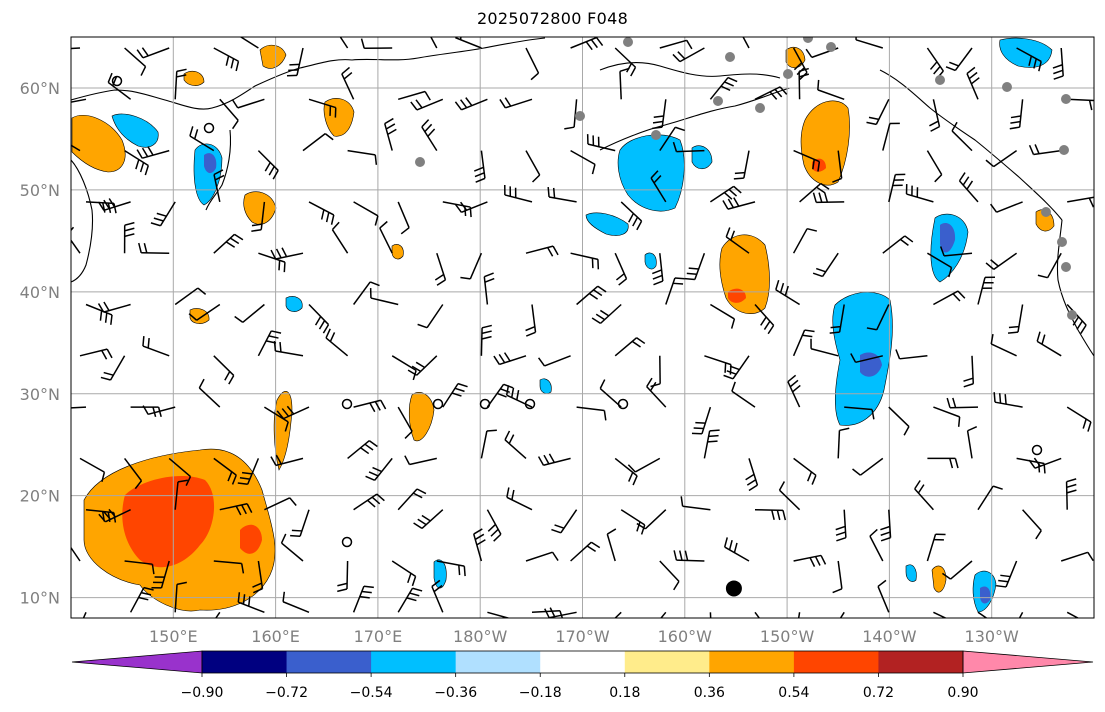 This screenshot has width=1105, height=712. Describe the element at coordinates (40, 394) in the screenshot. I see `lat-tick-label: 30°N` at that location.